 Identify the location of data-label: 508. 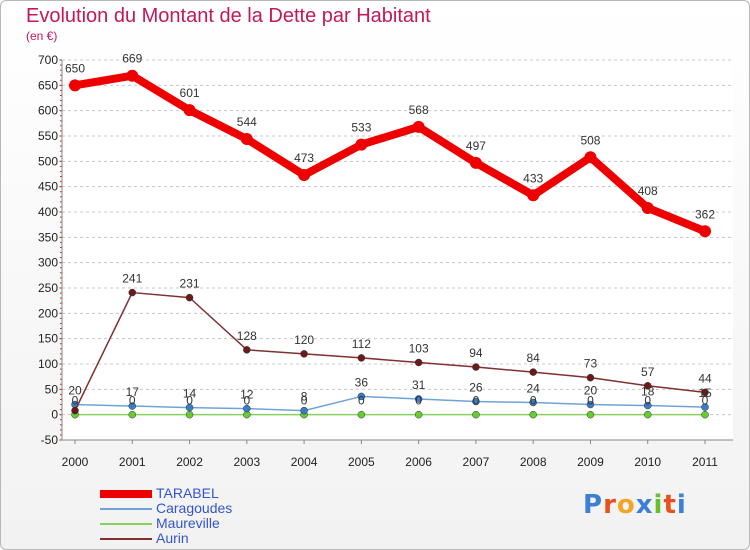
(590, 140).